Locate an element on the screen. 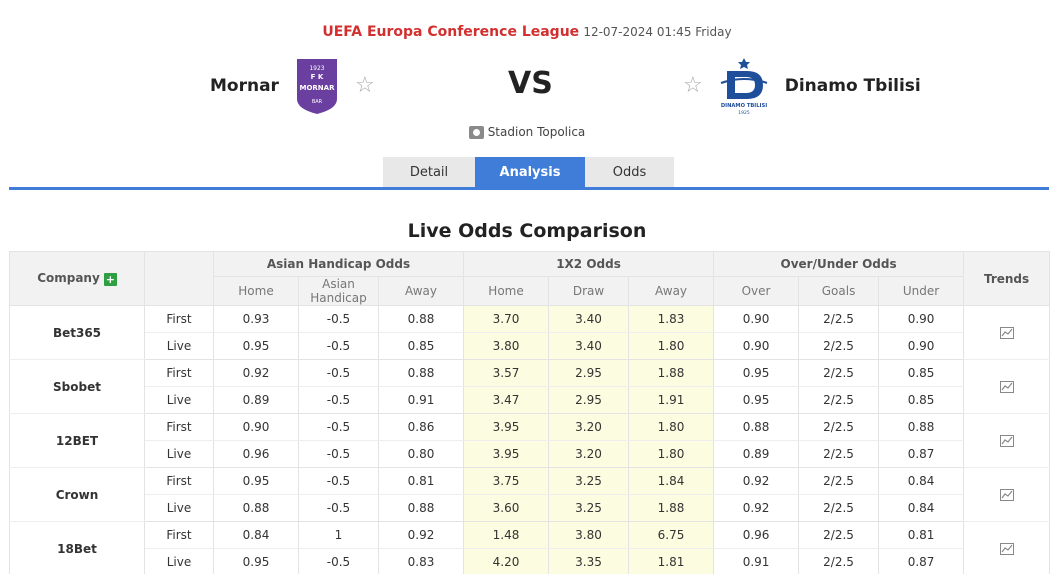 The image size is (1054, 574). odds-cell: 3.80 is located at coordinates (589, 535).